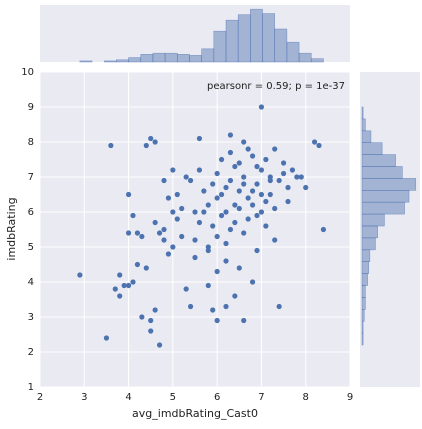  I want to click on y-tick-label: 10, so click(27, 72).